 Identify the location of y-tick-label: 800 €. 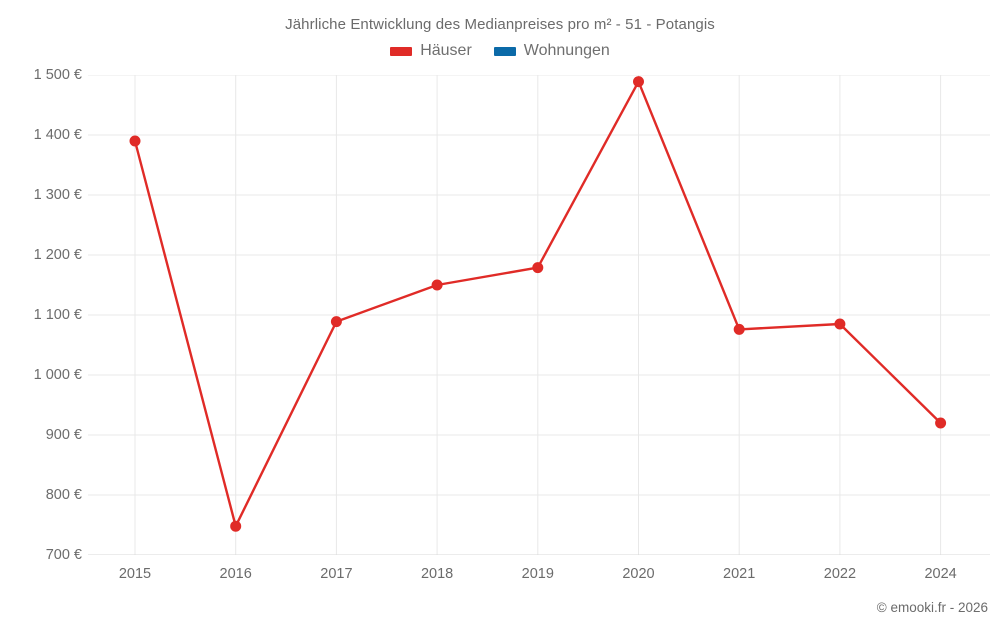
(63, 495).